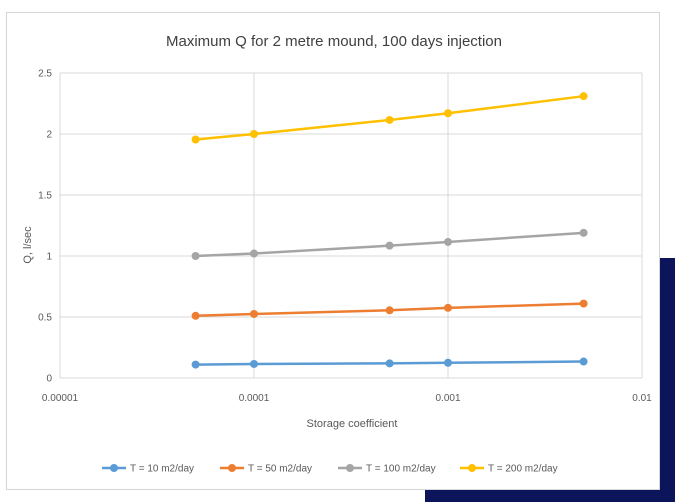 The image size is (675, 502). What do you see at coordinates (60, 398) in the screenshot?
I see `x-tick-label: 0.00001` at bounding box center [60, 398].